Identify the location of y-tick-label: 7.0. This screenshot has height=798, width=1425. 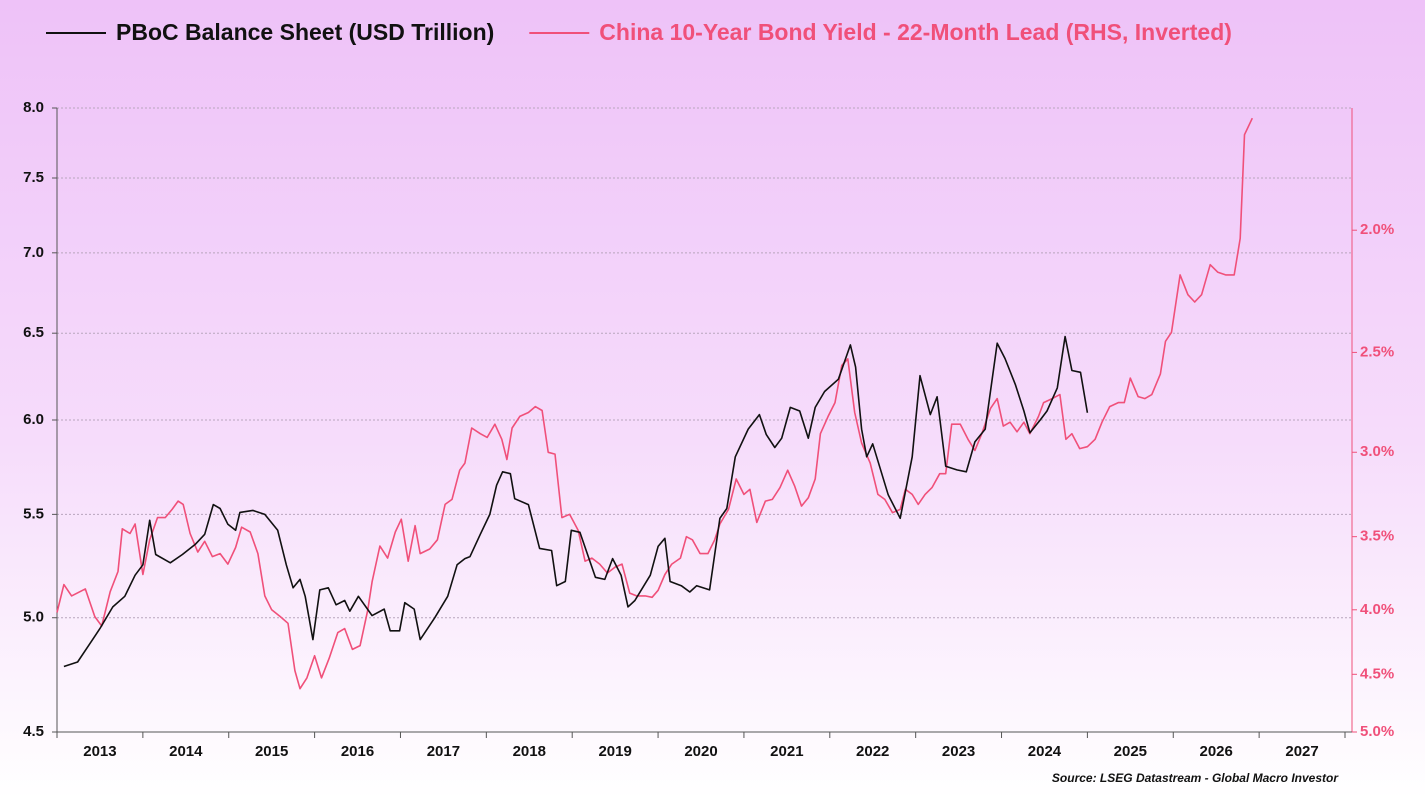
(33, 252).